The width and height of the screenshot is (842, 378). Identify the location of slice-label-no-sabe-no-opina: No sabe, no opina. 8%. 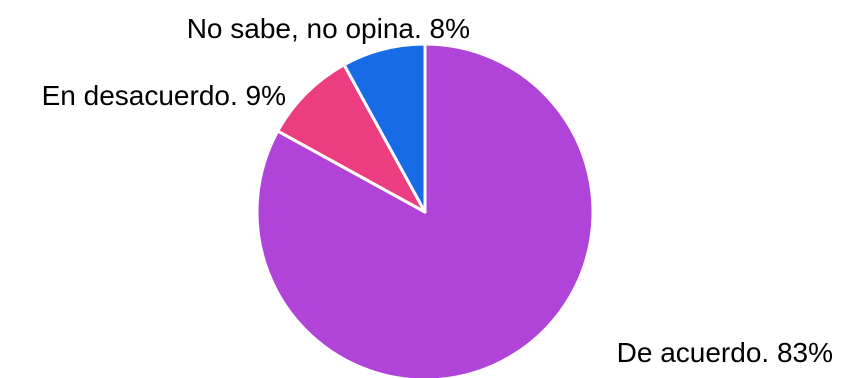
(328, 28).